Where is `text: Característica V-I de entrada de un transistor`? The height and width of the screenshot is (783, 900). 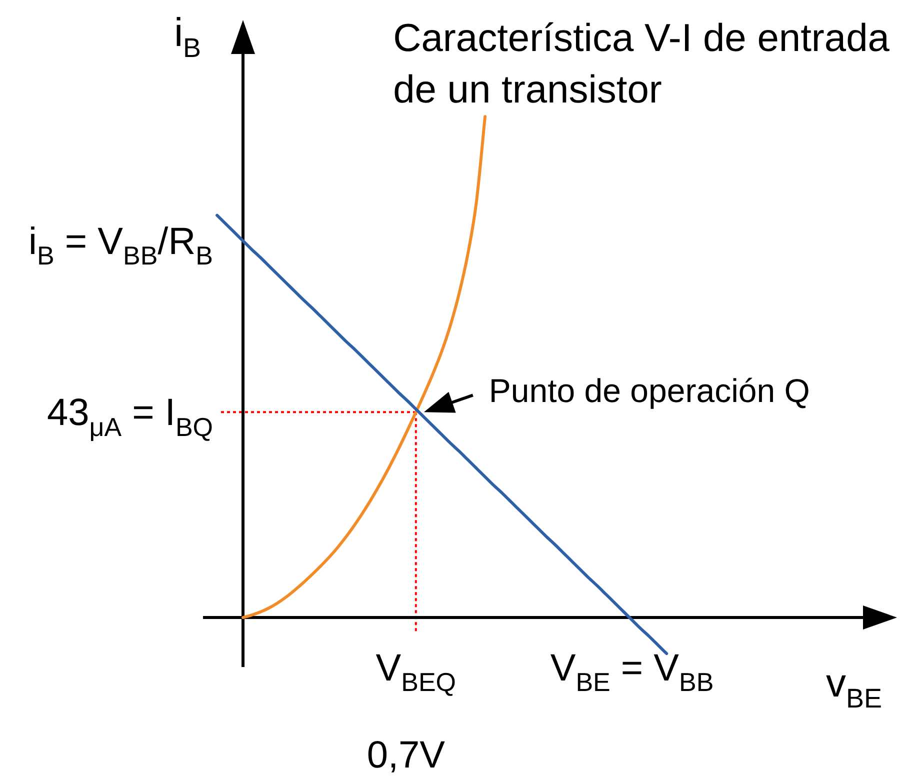
text: Característica V-I de entrada de un transistor is located at coordinates (641, 64).